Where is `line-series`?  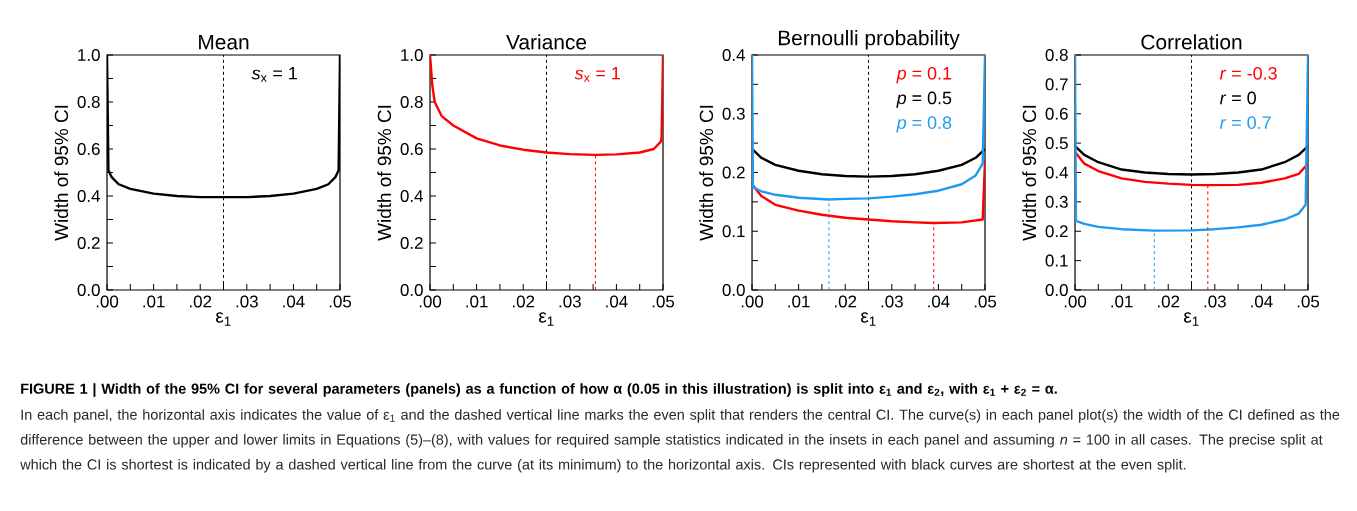
line-series is located at coordinates (869, 127).